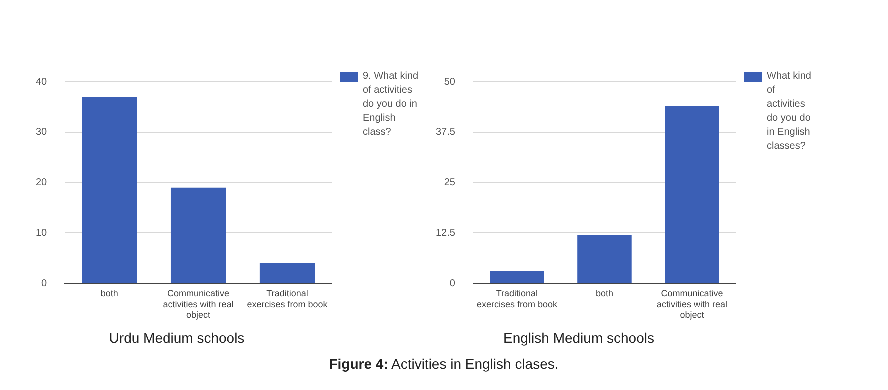  Describe the element at coordinates (450, 82) in the screenshot. I see `y-tick-label: 50` at that location.